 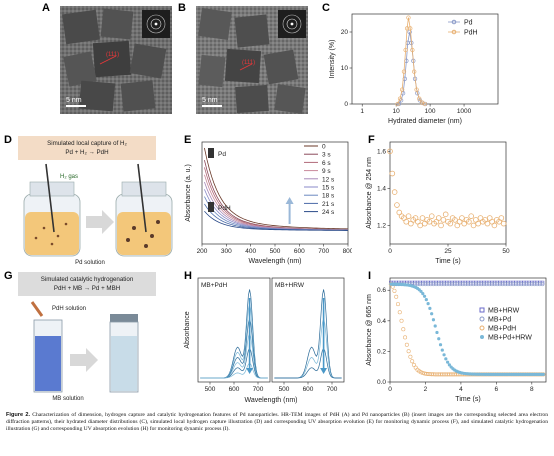 What do you see at coordinates (464, 111) in the screenshot?
I see `x-tick-label: 1000` at bounding box center [464, 111].